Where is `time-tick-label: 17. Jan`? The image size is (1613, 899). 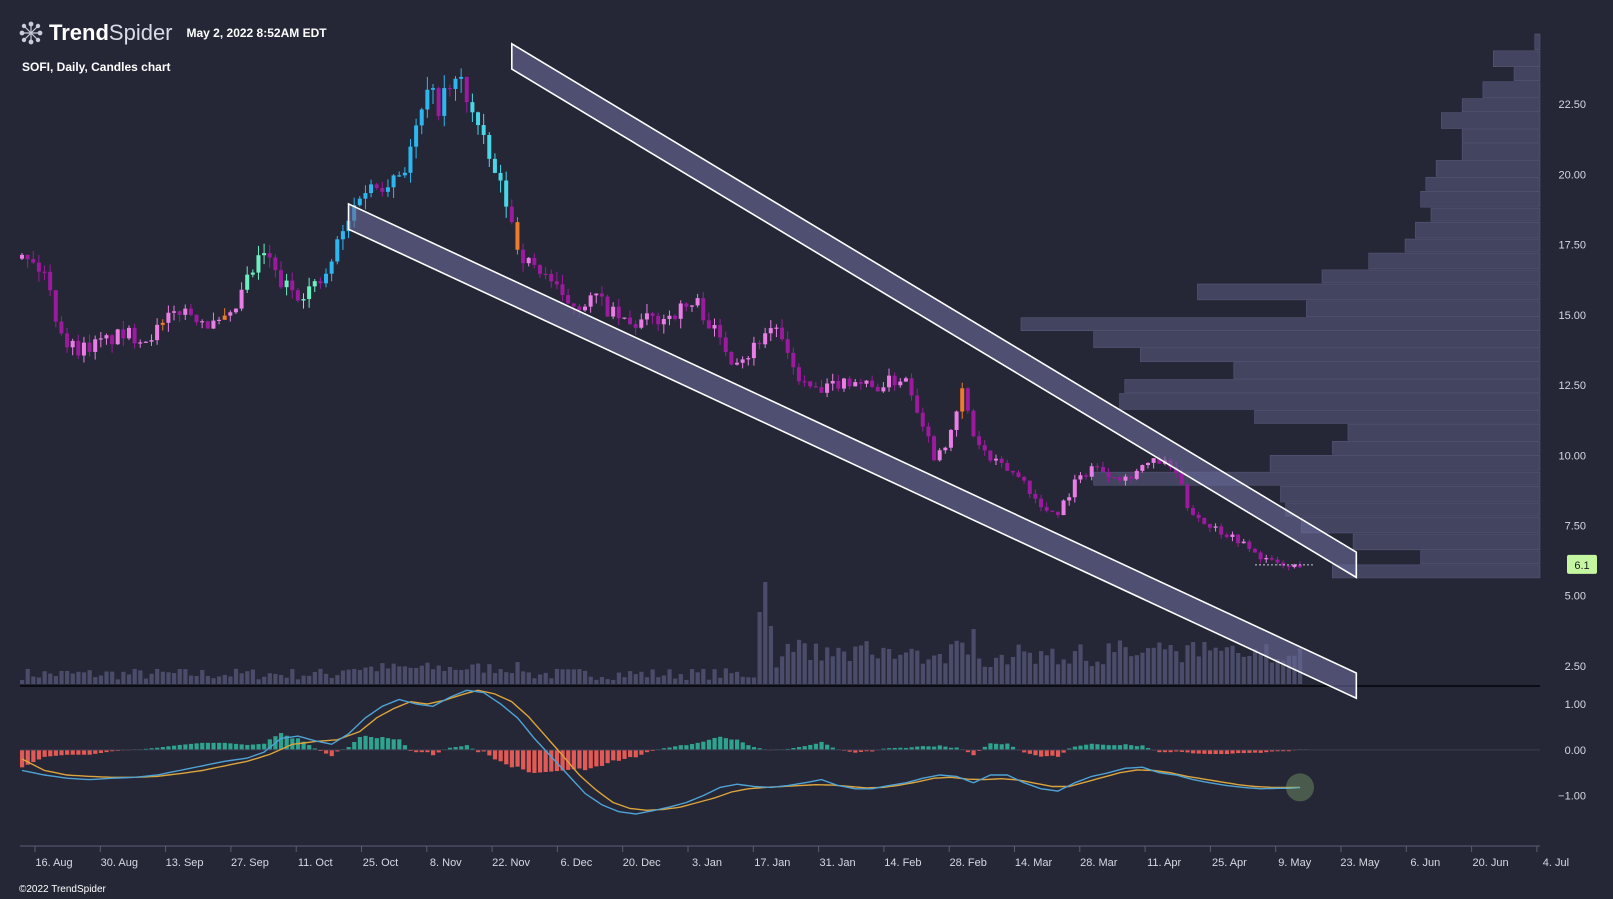
time-tick-label: 17. Jan is located at coordinates (772, 863).